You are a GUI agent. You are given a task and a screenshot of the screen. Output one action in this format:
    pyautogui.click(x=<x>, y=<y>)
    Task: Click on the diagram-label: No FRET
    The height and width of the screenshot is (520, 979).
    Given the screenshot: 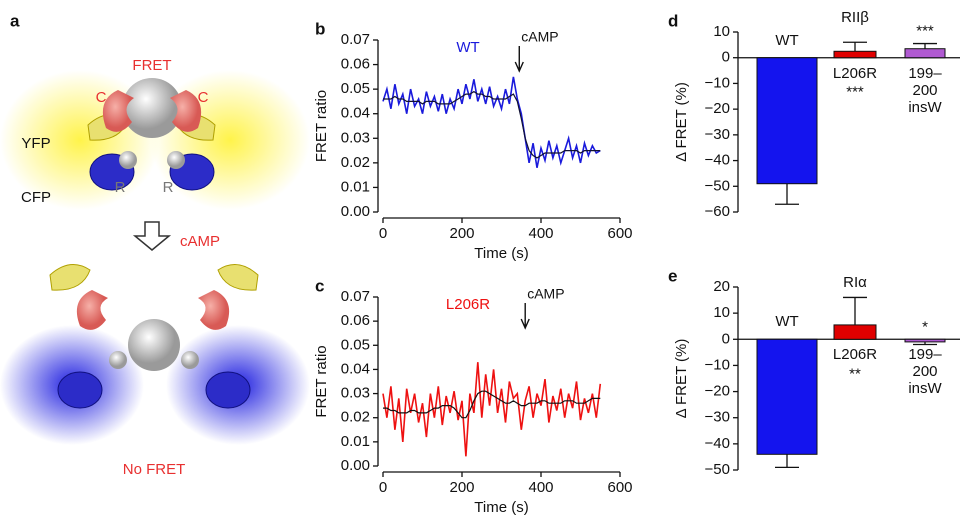 What is the action you would take?
    pyautogui.click(x=154, y=469)
    